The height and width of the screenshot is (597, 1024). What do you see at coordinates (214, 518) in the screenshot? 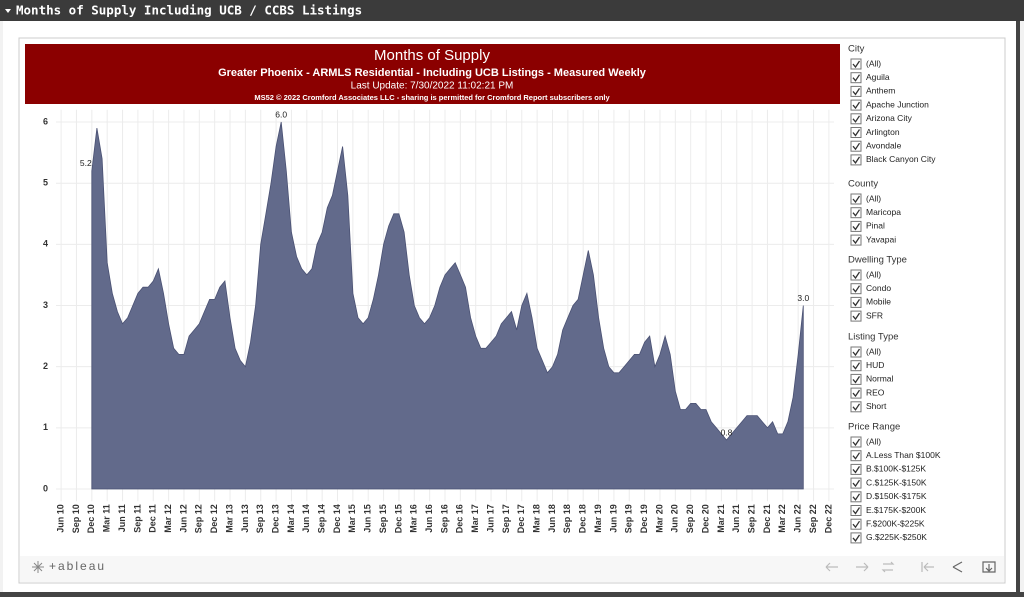
I see `x-tick-label: Dec 12` at bounding box center [214, 518].